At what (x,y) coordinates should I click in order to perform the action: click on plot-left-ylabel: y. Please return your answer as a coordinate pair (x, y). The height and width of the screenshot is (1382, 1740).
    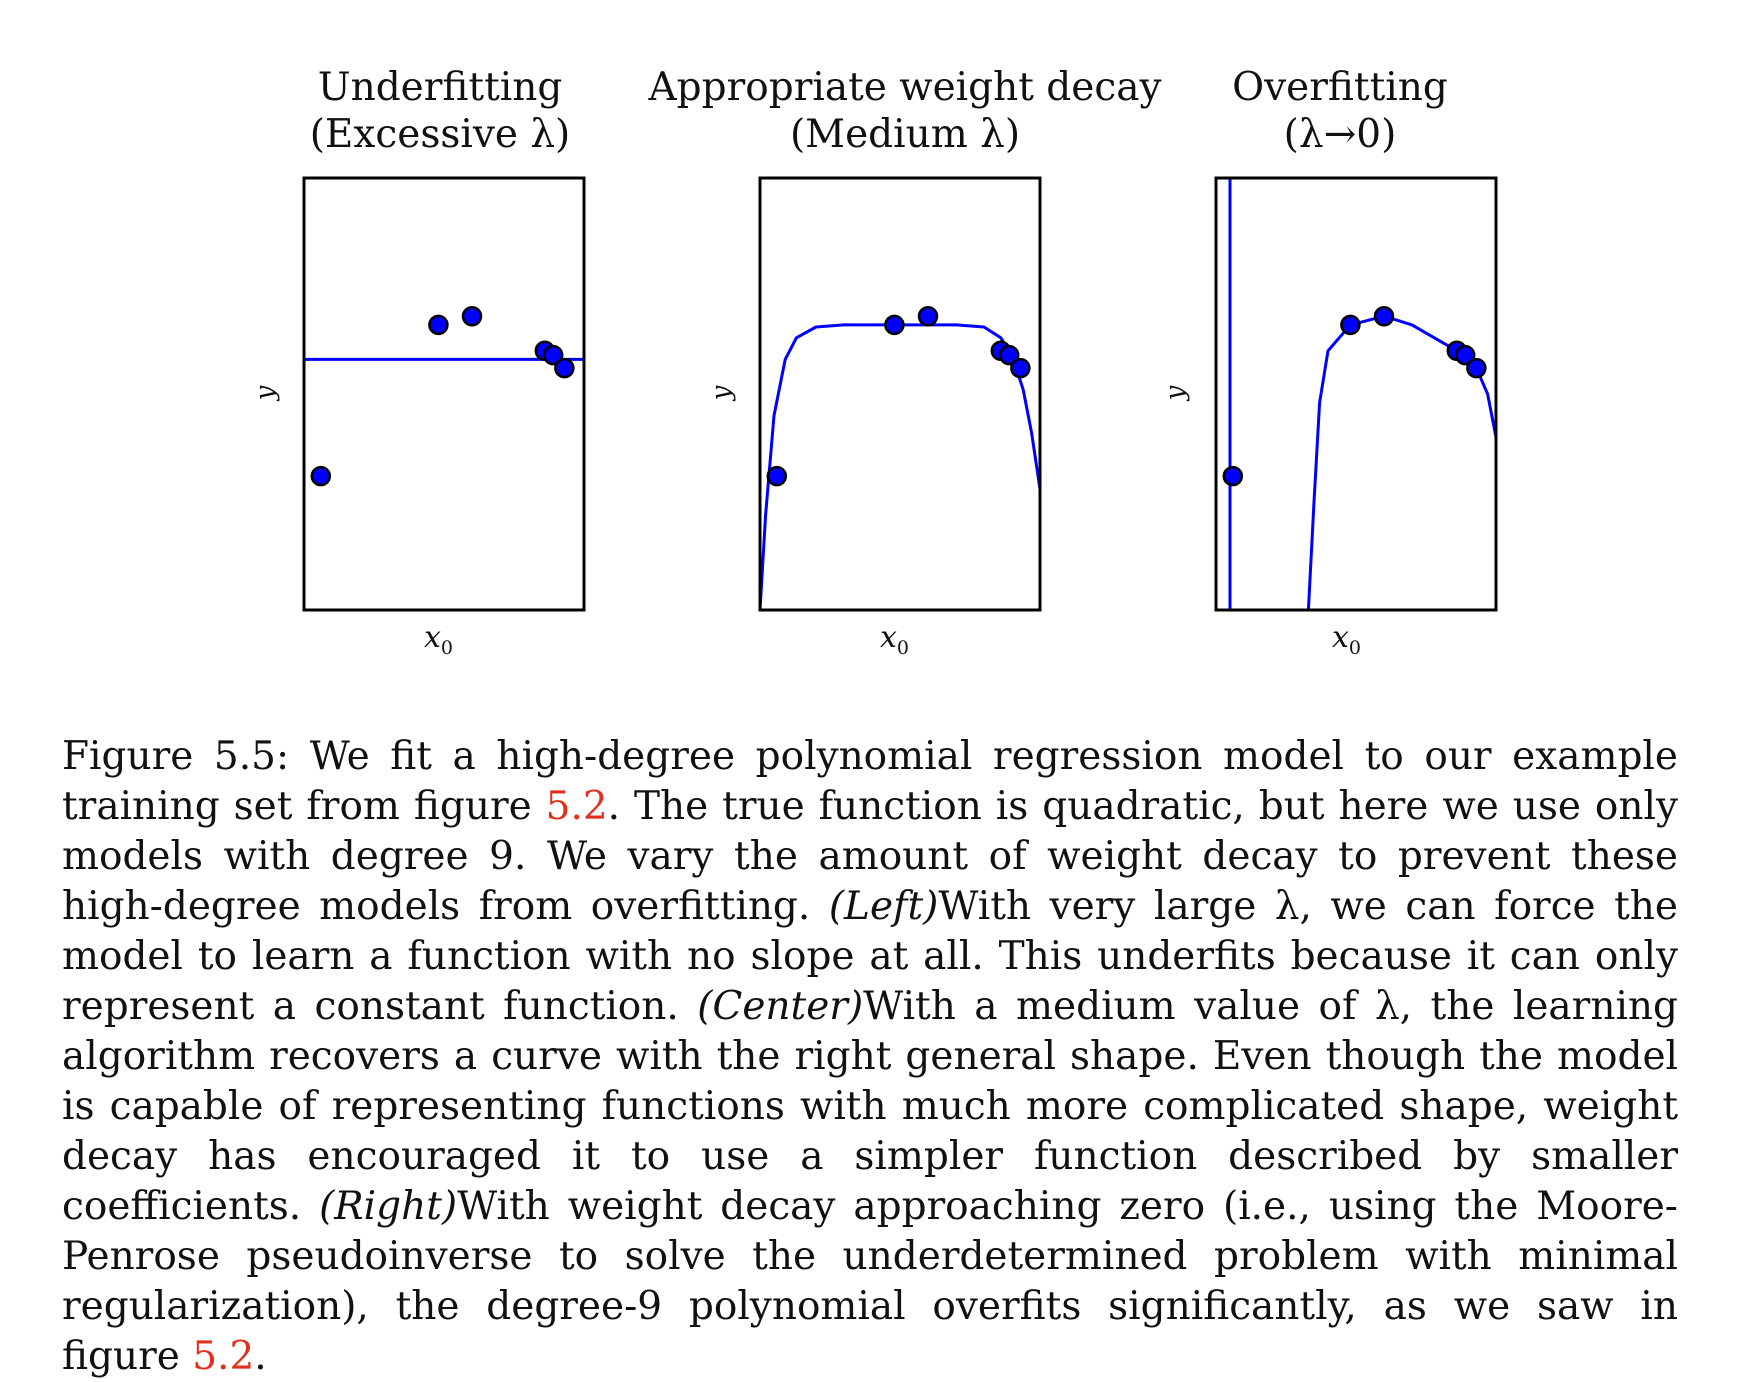
    Looking at the image, I should click on (265, 393).